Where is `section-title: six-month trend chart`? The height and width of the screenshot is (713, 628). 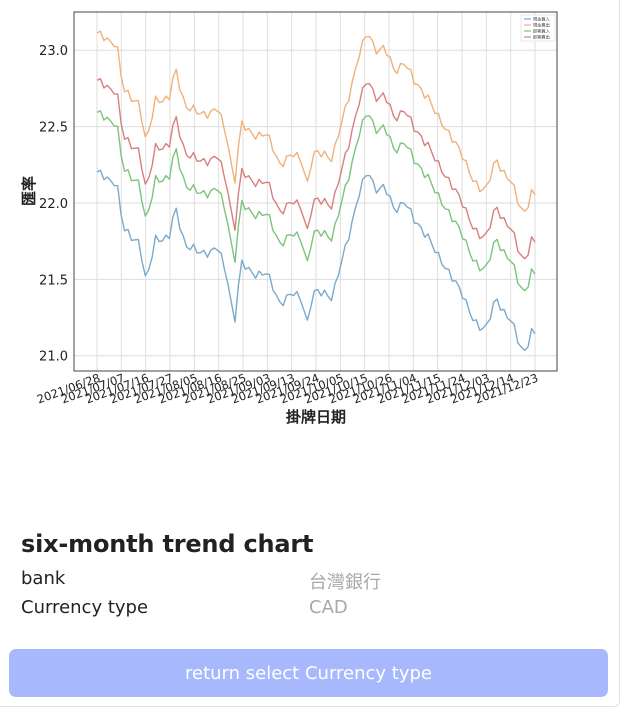
section-title: six-month trend chart is located at coordinates (167, 544).